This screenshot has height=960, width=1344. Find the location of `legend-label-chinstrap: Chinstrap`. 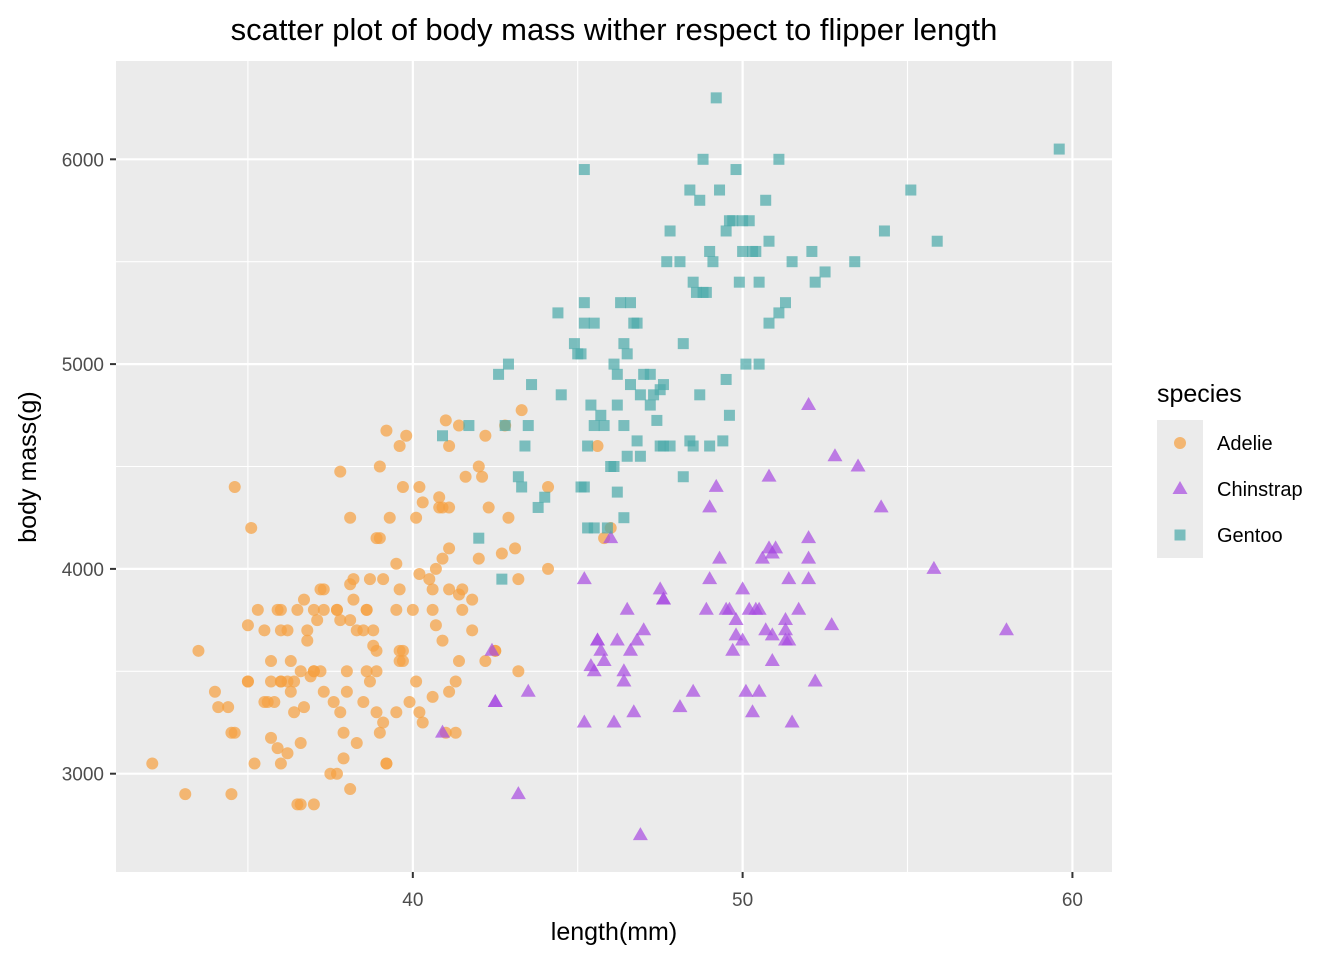

legend-label-chinstrap: Chinstrap is located at coordinates (1260, 490).